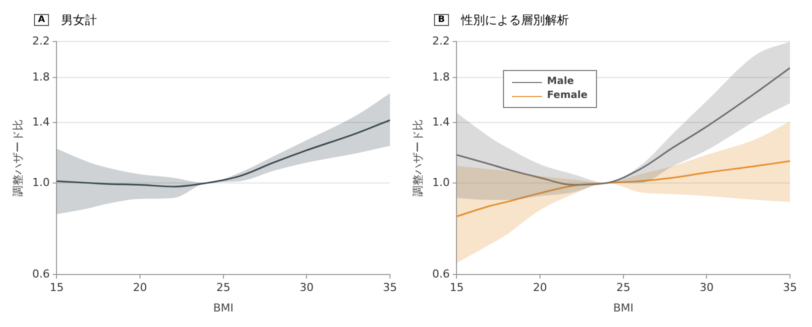 The height and width of the screenshot is (327, 812). Describe the element at coordinates (441, 20) in the screenshot. I see `text: B` at that location.